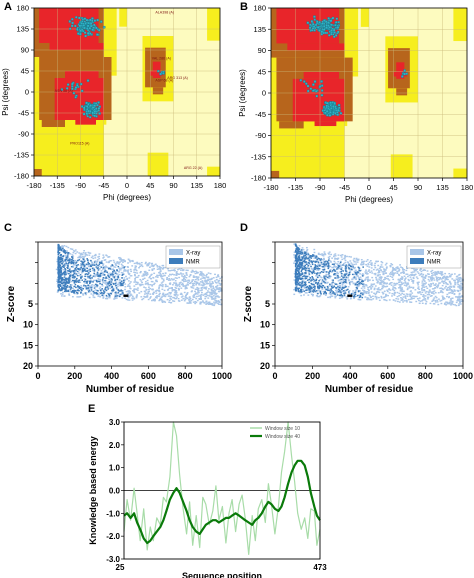 The height and width of the screenshot is (578, 474). What do you see at coordinates (442, 187) in the screenshot?
I see `x-tick-label: 135` at bounding box center [442, 187].